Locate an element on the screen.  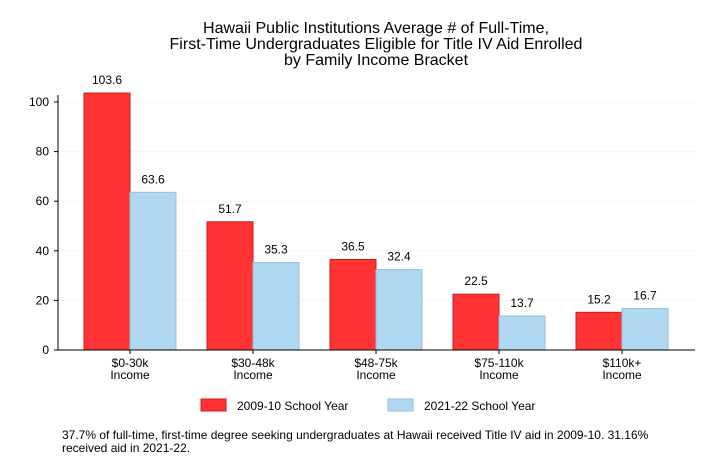
chart-title-line: by Family Income Bracket is located at coordinates (376, 60).